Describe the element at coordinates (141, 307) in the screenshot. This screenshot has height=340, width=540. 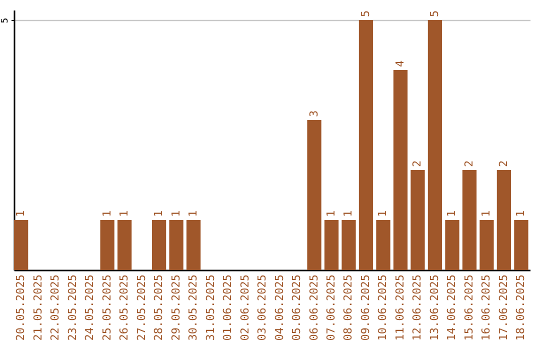
I see `x-tick-label: 27.05.2025` at that location.